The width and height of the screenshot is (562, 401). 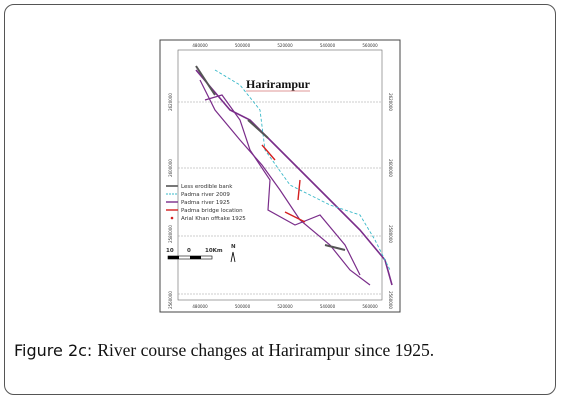 What do you see at coordinates (53, 350) in the screenshot?
I see `caption-label: Figure 2c:` at bounding box center [53, 350].